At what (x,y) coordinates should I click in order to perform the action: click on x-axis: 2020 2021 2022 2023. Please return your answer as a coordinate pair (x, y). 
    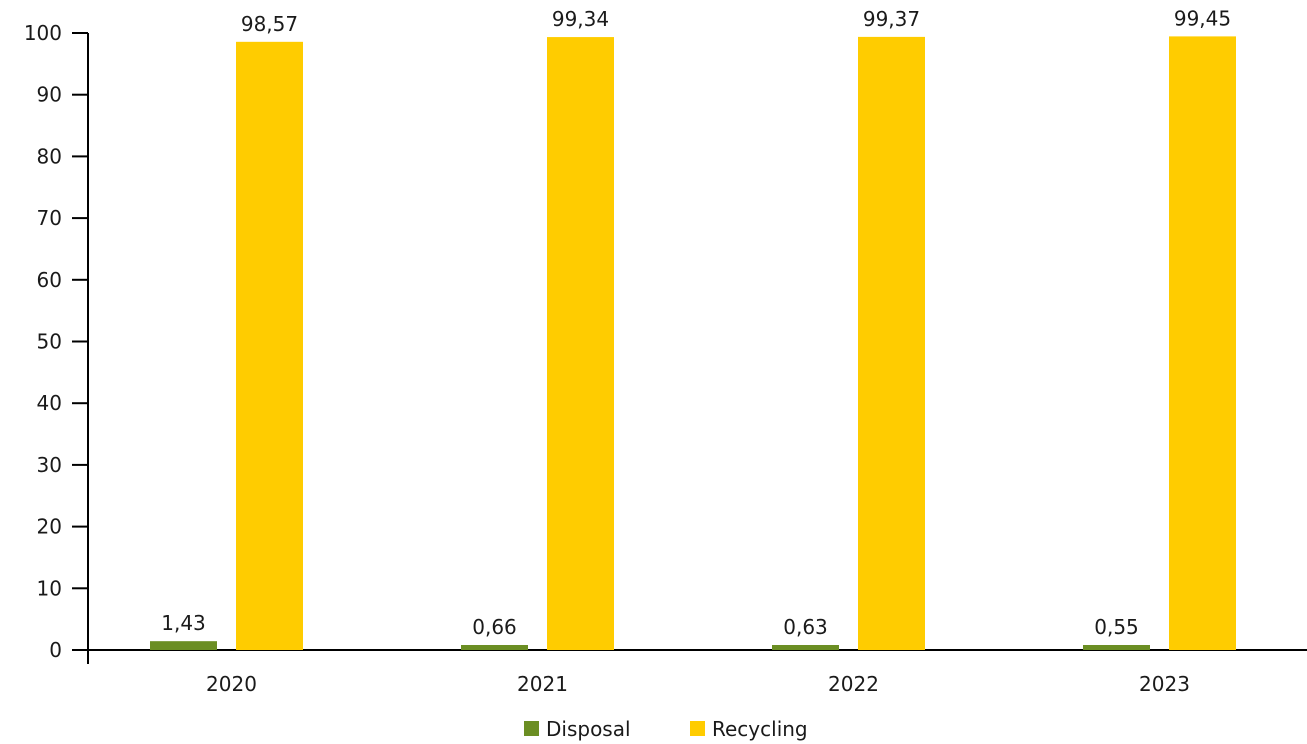
    Looking at the image, I should click on (697, 672).